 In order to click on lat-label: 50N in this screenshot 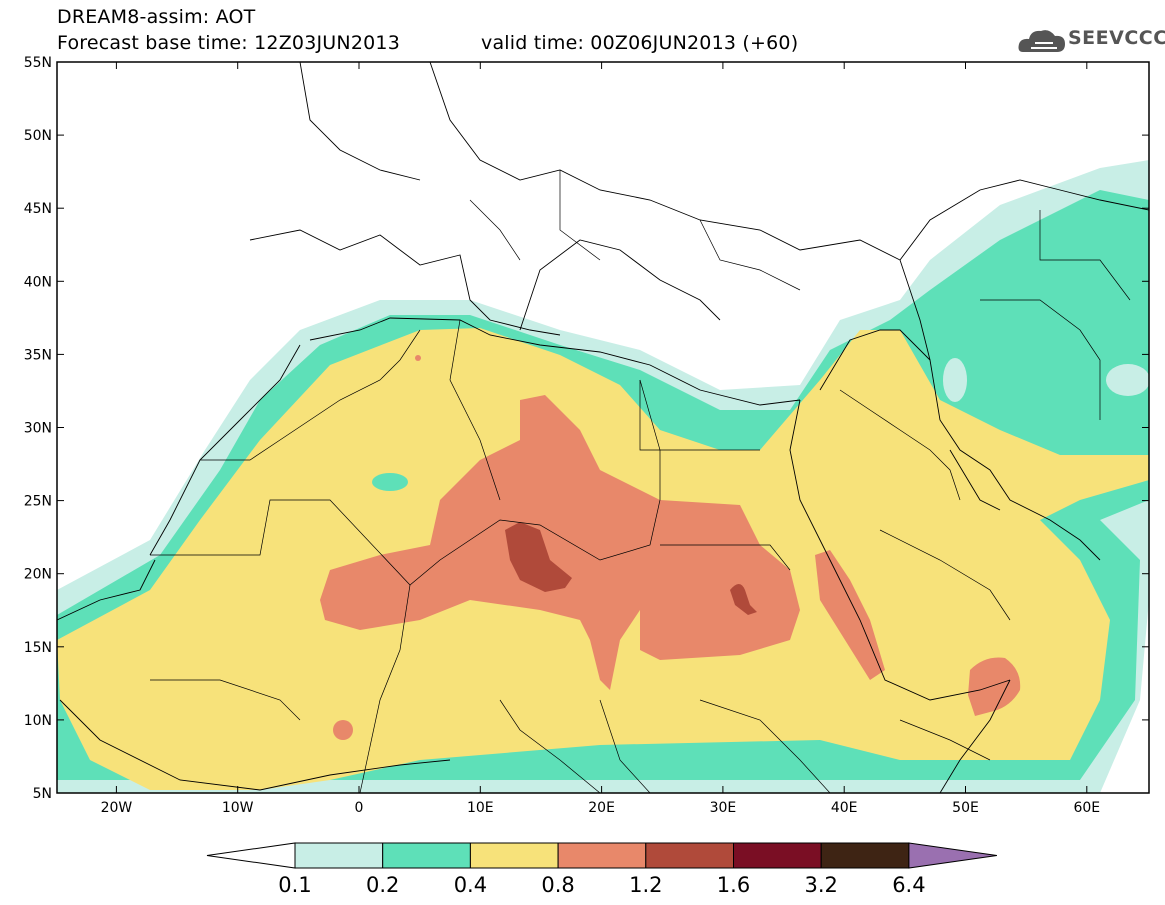, I will do `click(38, 136)`.